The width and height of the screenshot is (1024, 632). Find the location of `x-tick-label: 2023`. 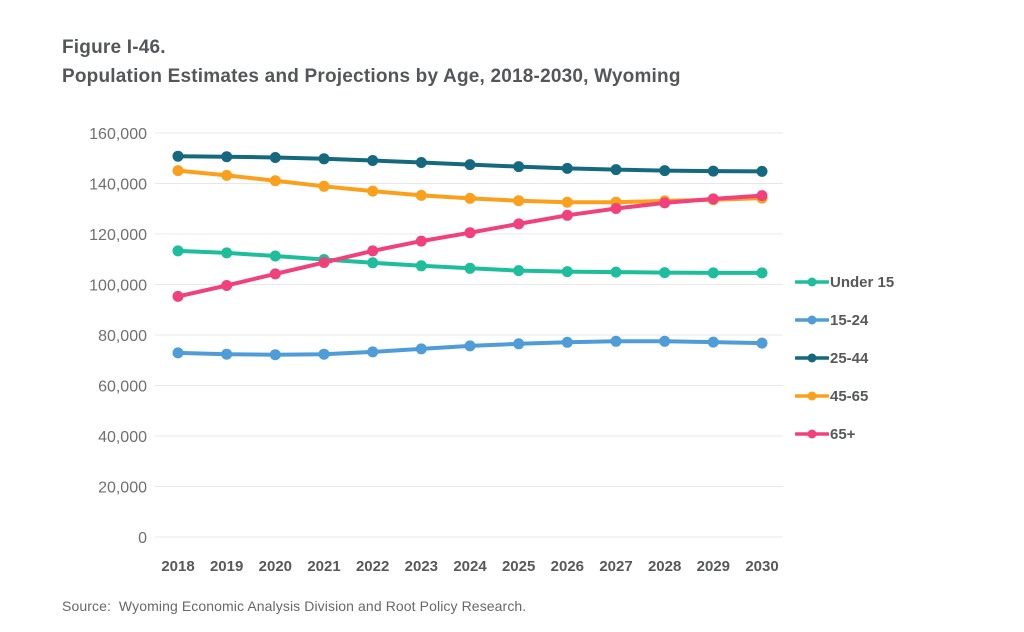

x-tick-label: 2023 is located at coordinates (421, 566).